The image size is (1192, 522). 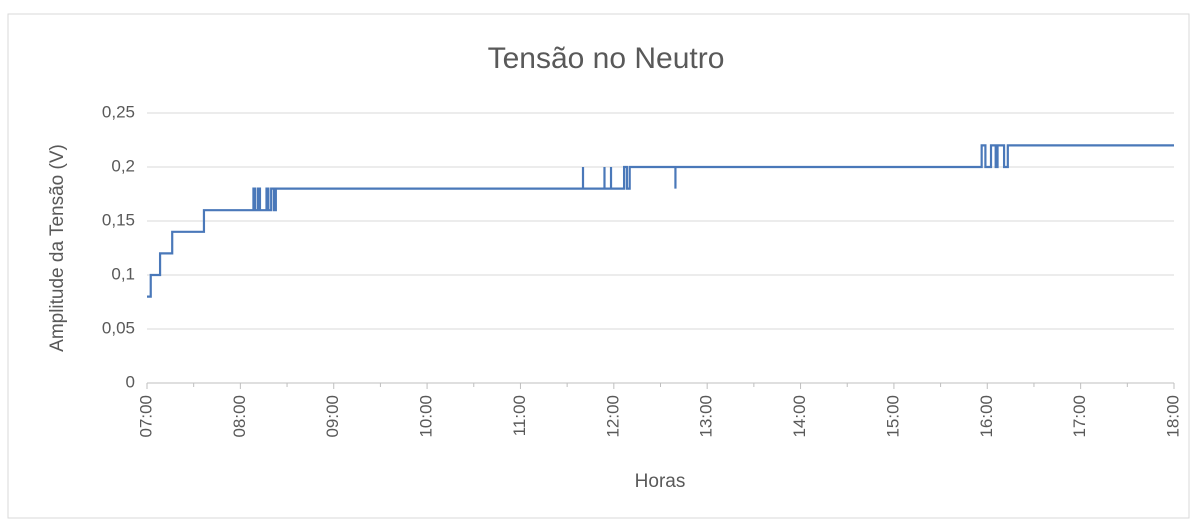 I want to click on x-tick-label: 09:00, so click(x=332, y=416).